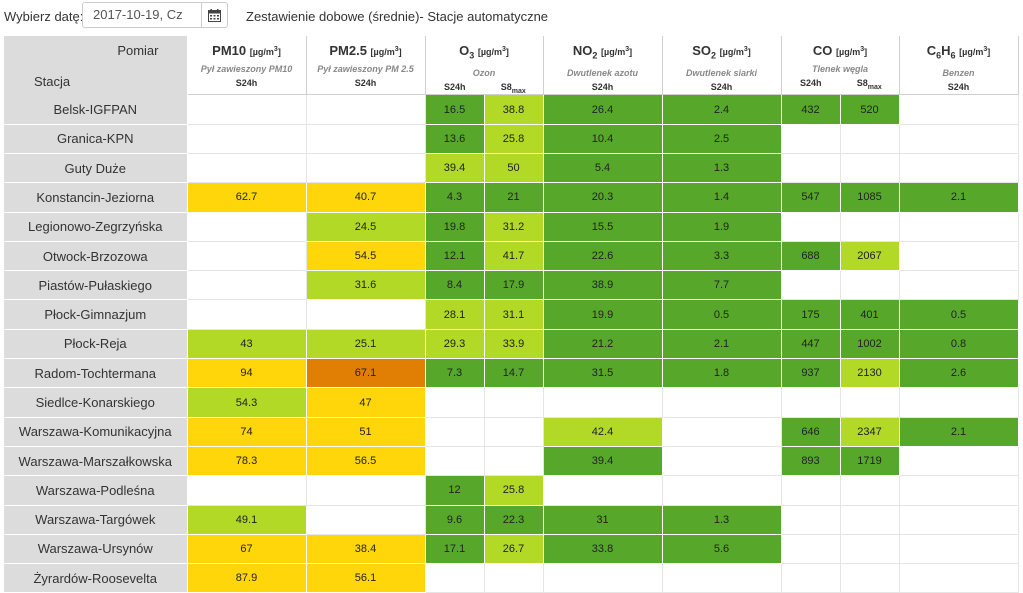 The height and width of the screenshot is (593, 1023). Describe the element at coordinates (96, 314) in the screenshot. I see `station-name: Płock-Gimnazjum` at that location.